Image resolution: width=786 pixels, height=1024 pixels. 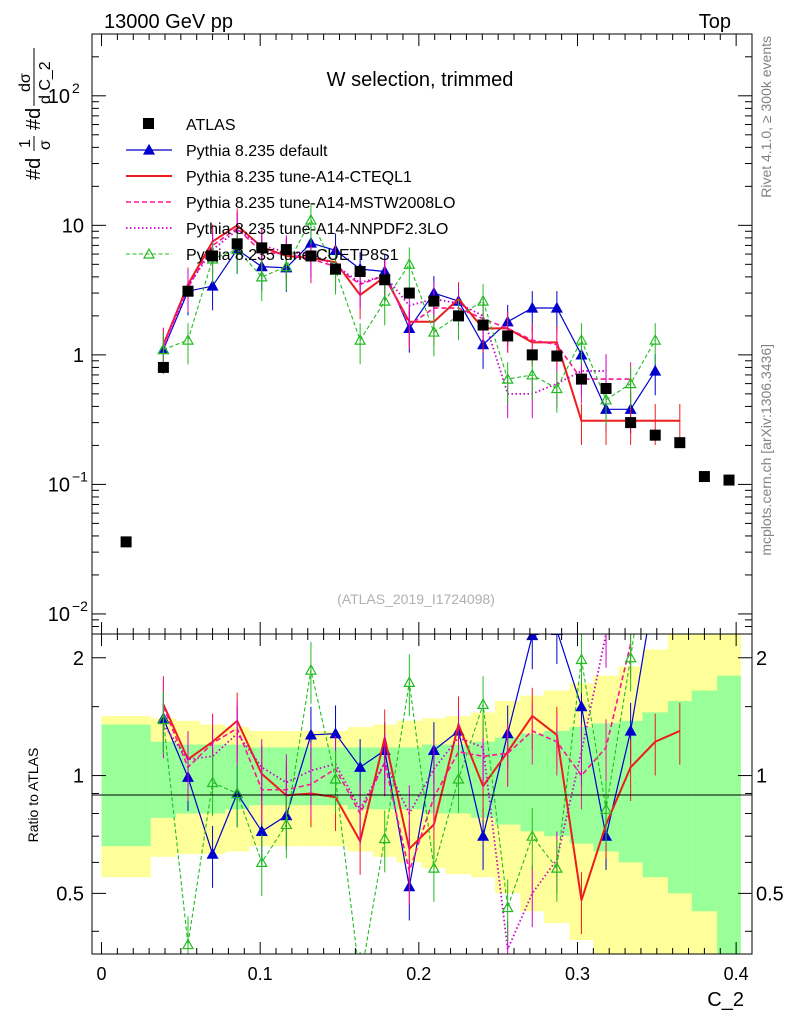 What do you see at coordinates (25, 82) in the screenshot?
I see `y-label-num2: dσ` at bounding box center [25, 82].